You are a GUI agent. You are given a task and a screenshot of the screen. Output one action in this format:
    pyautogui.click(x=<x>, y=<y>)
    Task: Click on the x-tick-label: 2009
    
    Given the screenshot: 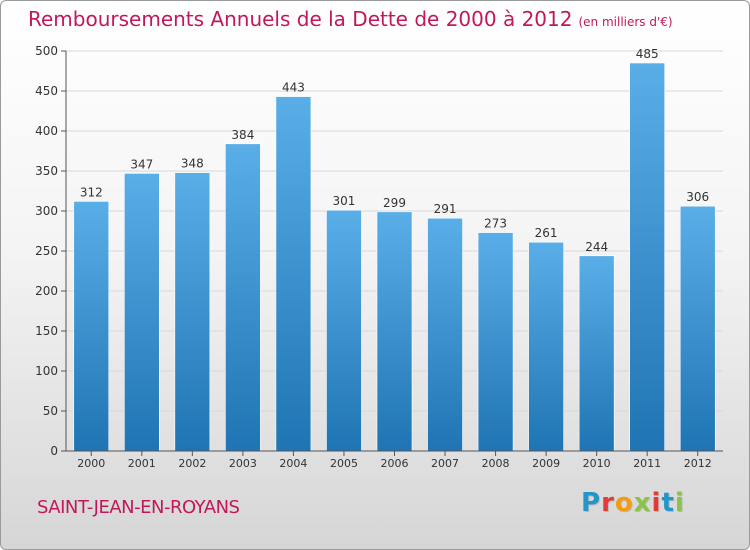 What is the action you would take?
    pyautogui.click(x=546, y=463)
    